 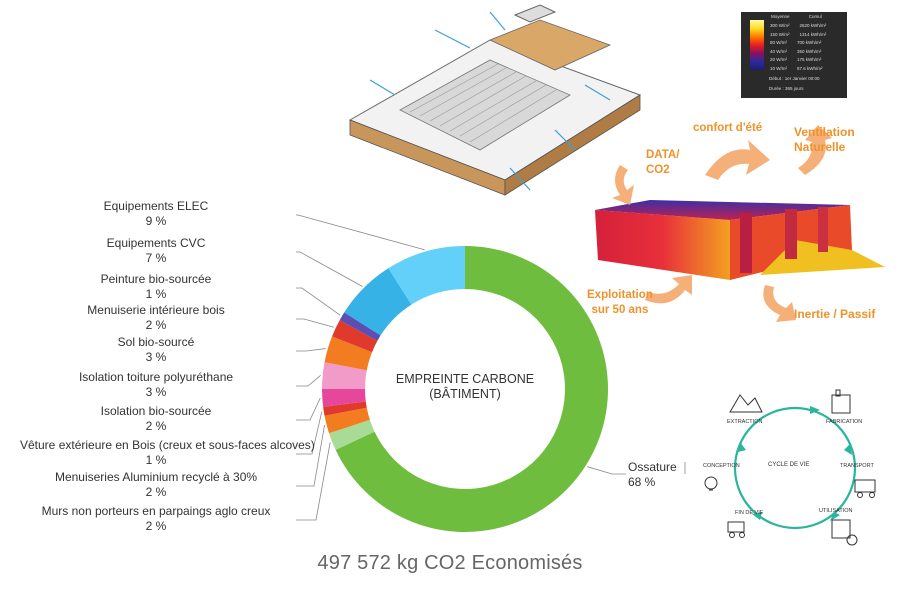 What do you see at coordinates (749, 513) in the screenshot?
I see `cycle-step-fin-de-vie: FIN DE VIE` at bounding box center [749, 513].